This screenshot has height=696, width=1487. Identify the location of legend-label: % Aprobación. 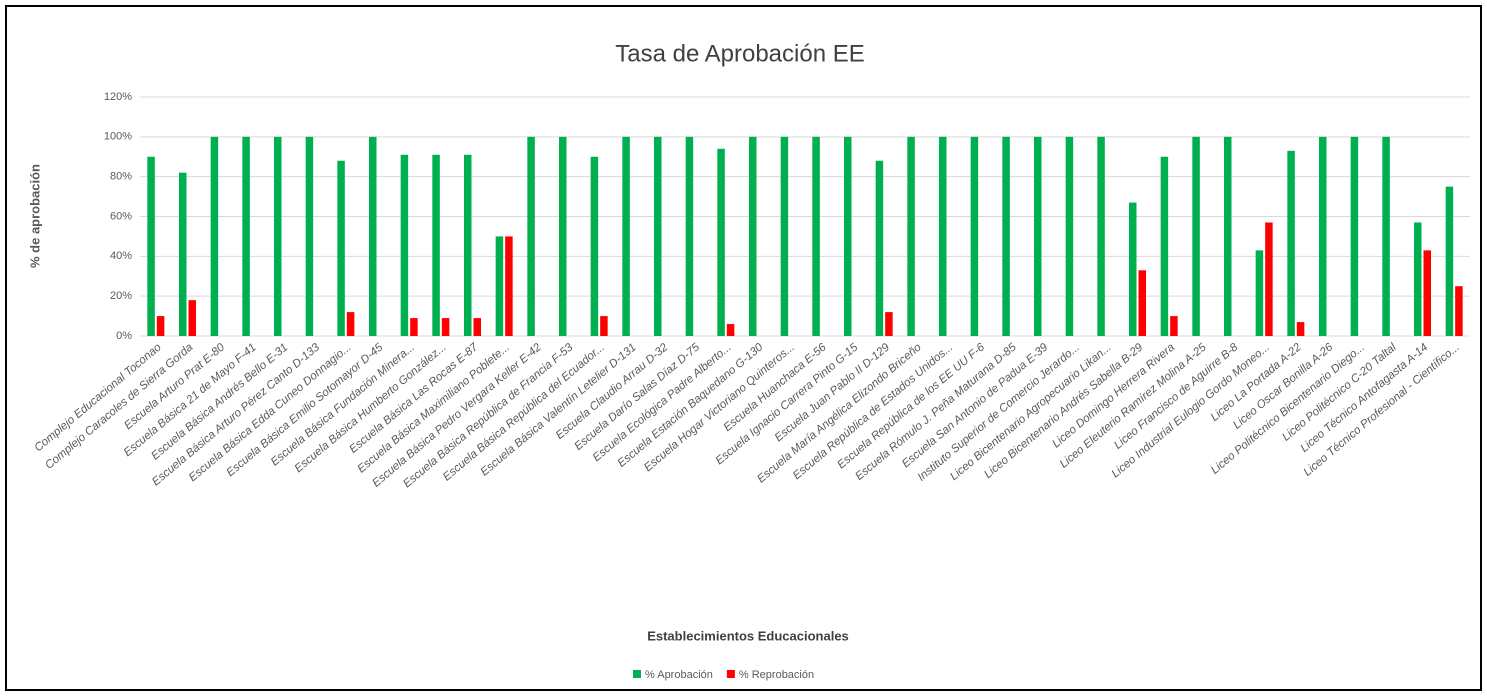
(679, 675).